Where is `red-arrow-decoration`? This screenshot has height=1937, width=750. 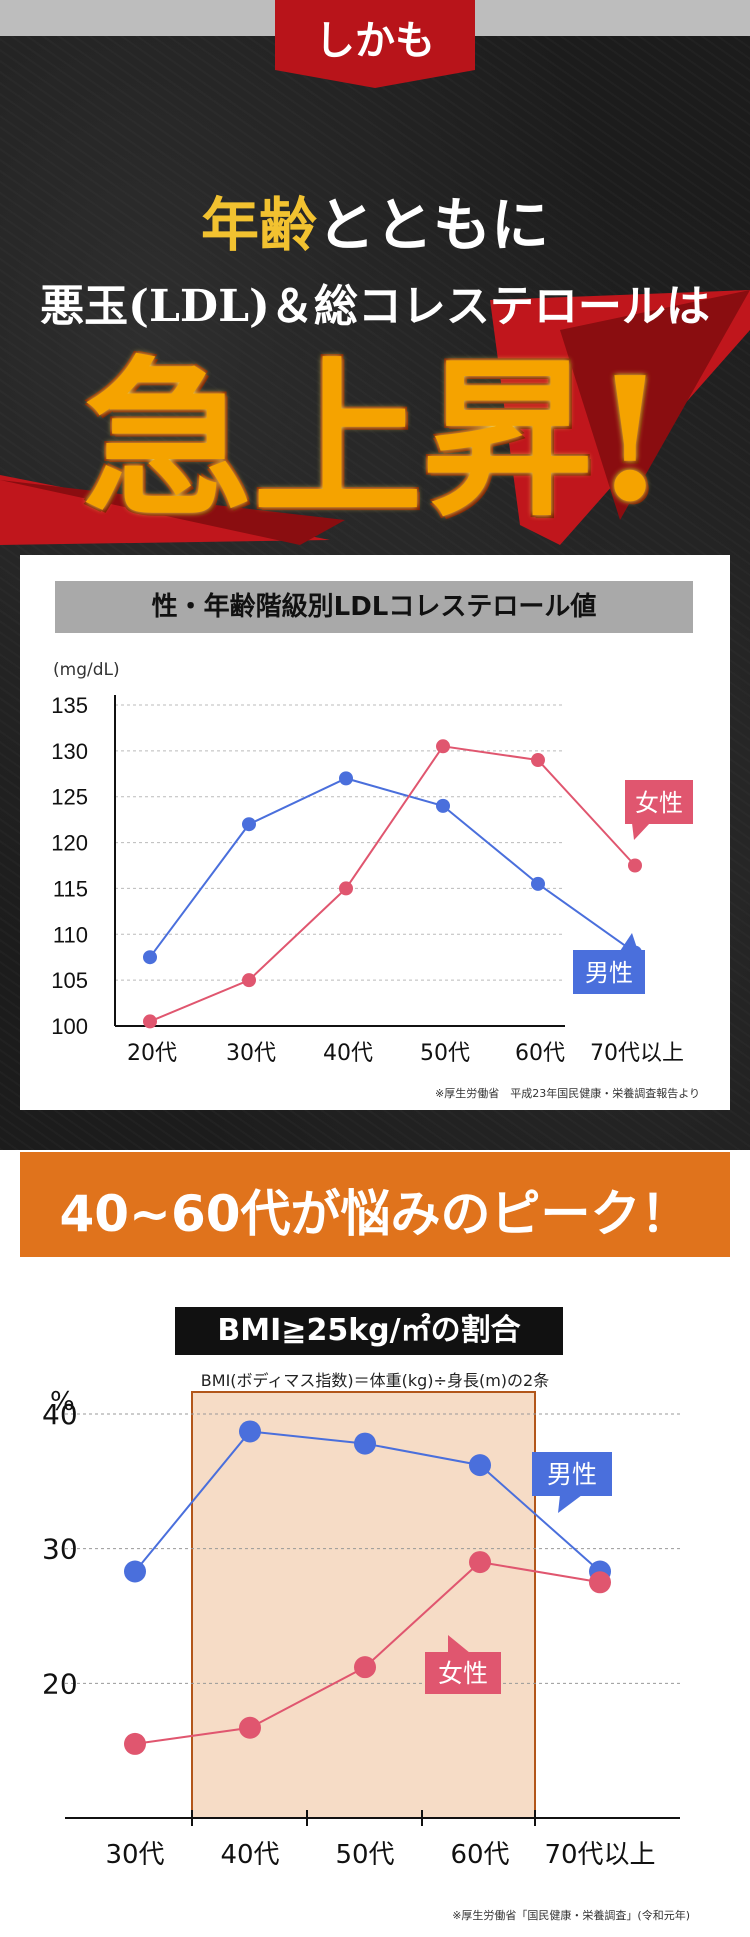 red-arrow-decoration is located at coordinates (375, 417).